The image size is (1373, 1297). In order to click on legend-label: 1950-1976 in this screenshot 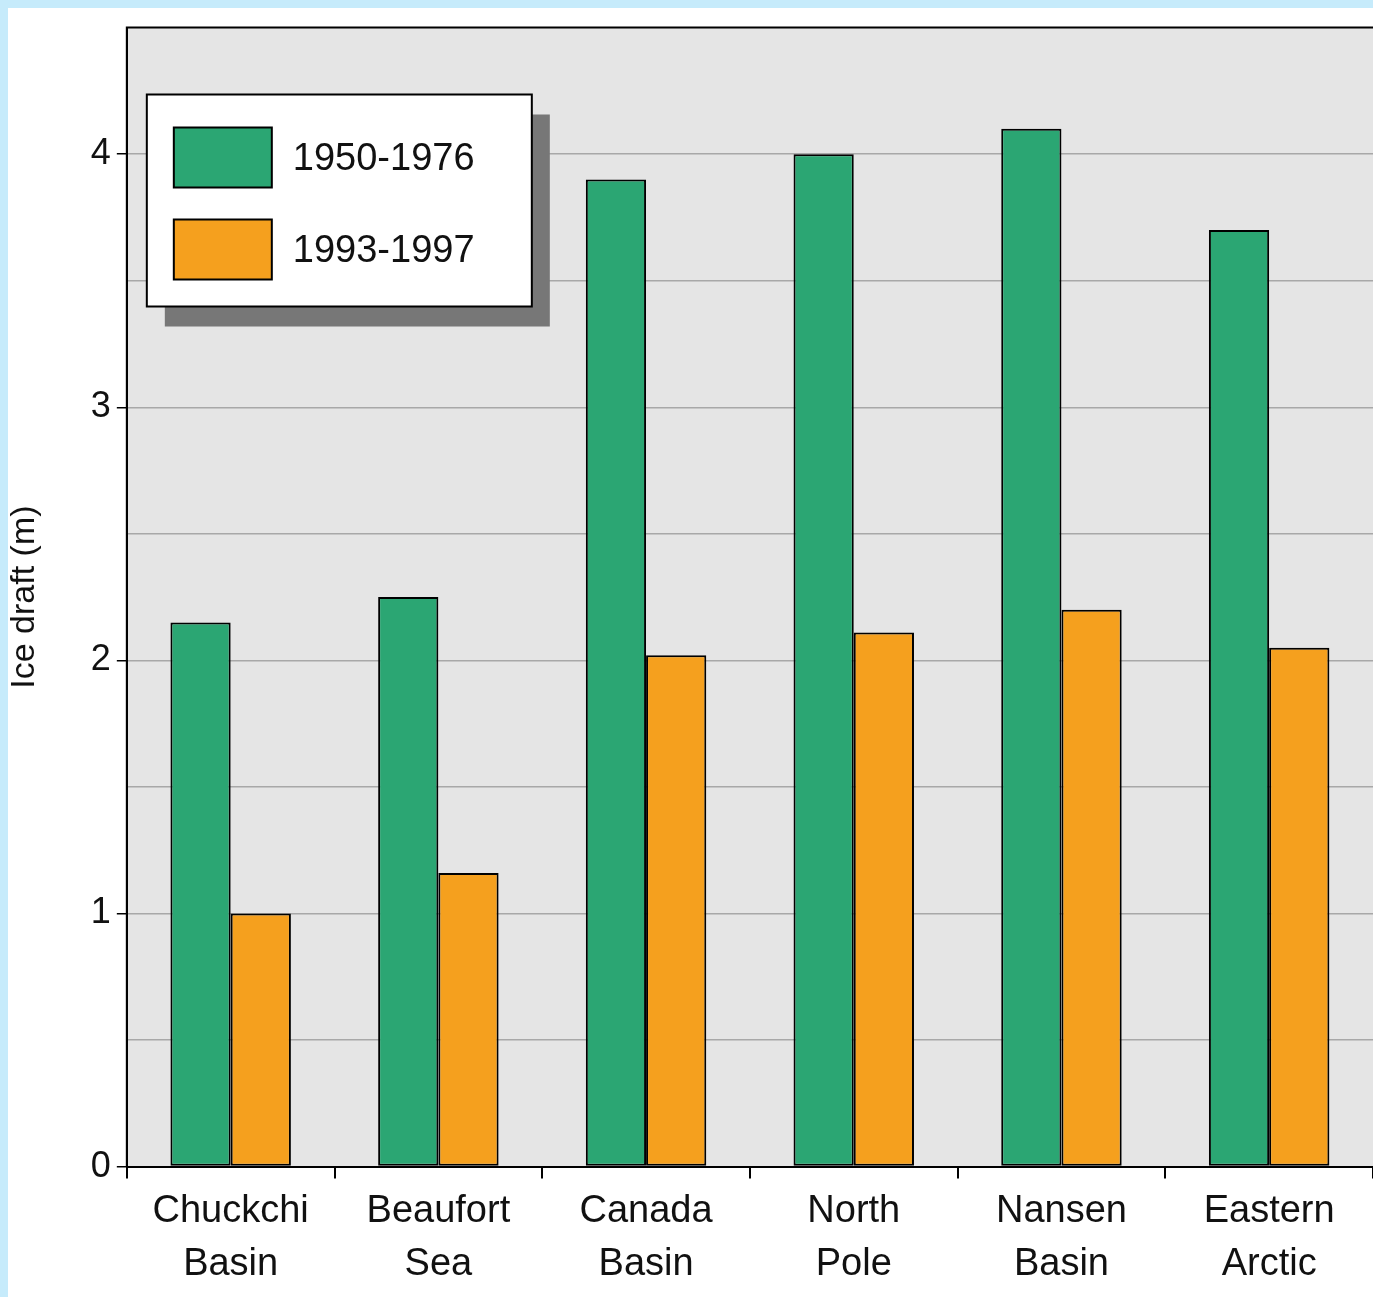, I will do `click(383, 157)`.